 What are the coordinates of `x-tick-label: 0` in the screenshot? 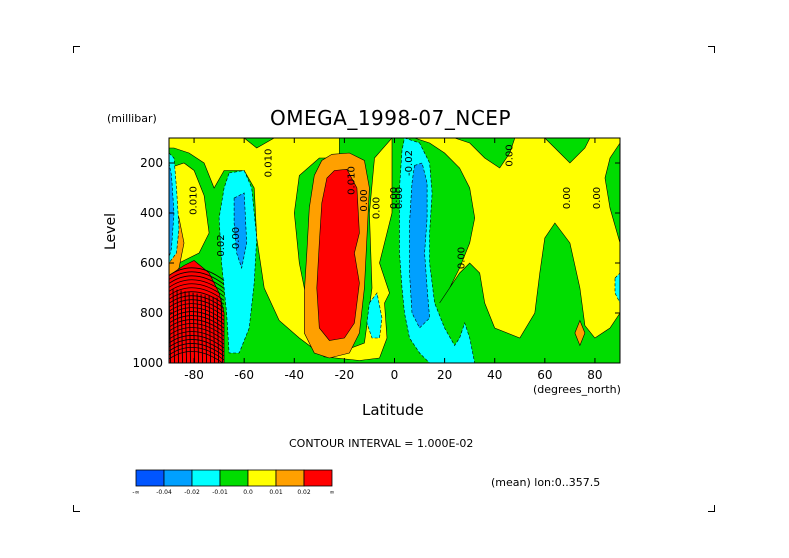 It's located at (395, 375).